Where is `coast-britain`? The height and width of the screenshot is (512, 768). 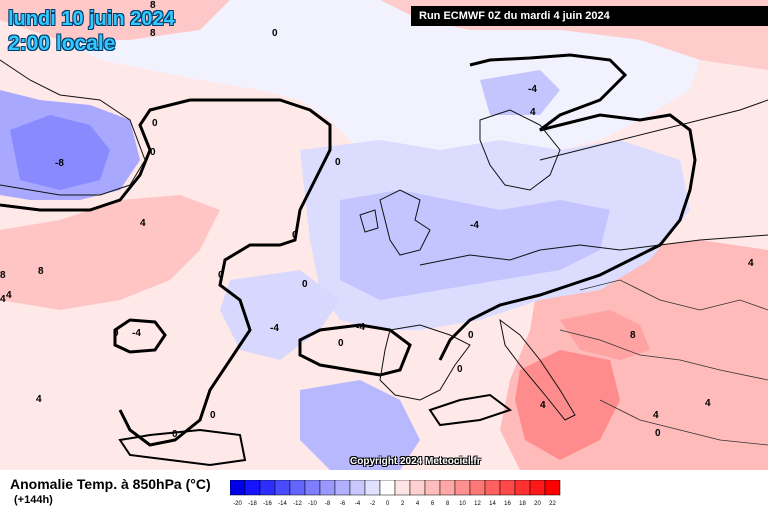
coast-britain is located at coordinates (405, 222).